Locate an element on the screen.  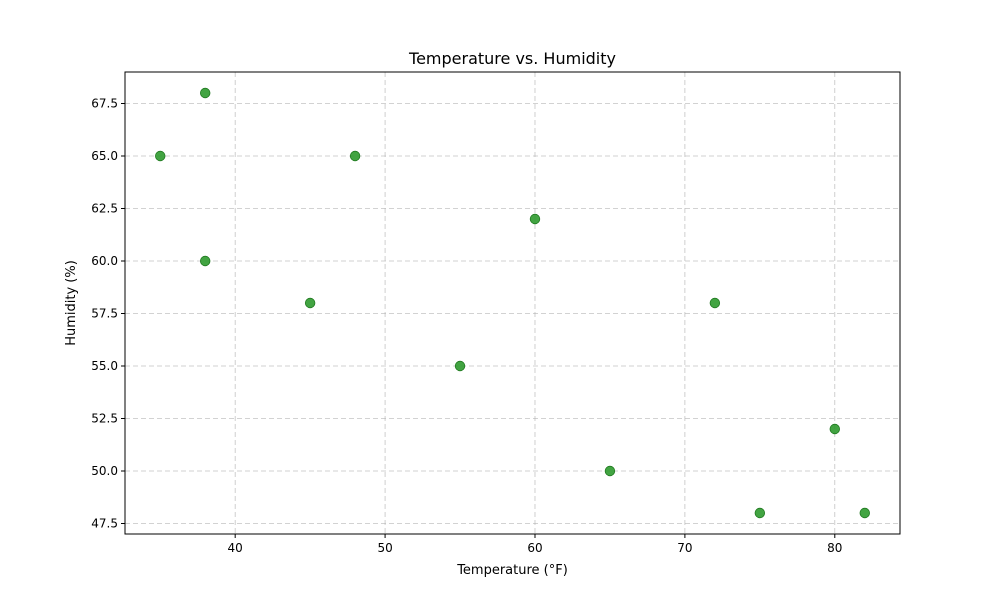
y-tick-label: 62.5 is located at coordinates (104, 209).